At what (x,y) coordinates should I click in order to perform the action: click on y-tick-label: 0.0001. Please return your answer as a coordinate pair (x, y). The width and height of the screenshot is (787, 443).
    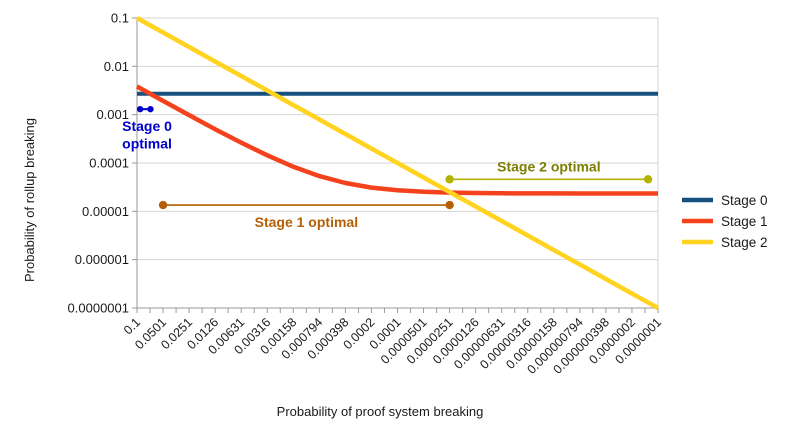
    Looking at the image, I should click on (109, 163).